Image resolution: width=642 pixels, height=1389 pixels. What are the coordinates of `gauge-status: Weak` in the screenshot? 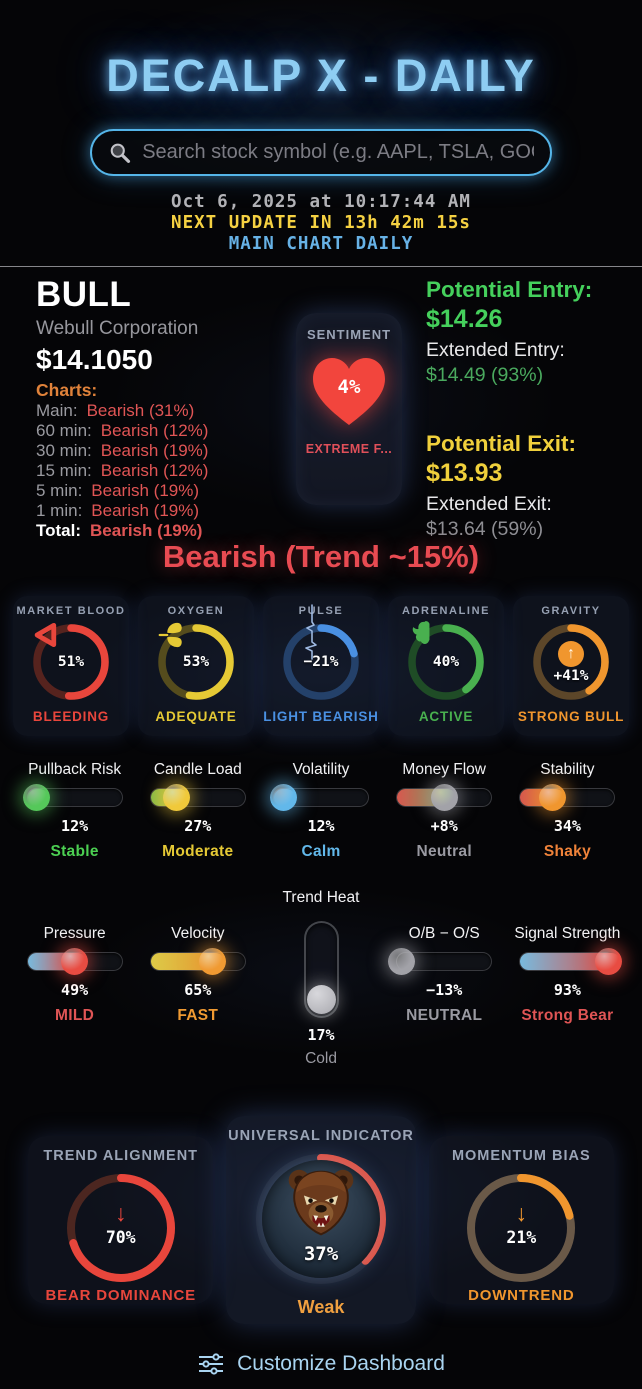 It's located at (321, 1307).